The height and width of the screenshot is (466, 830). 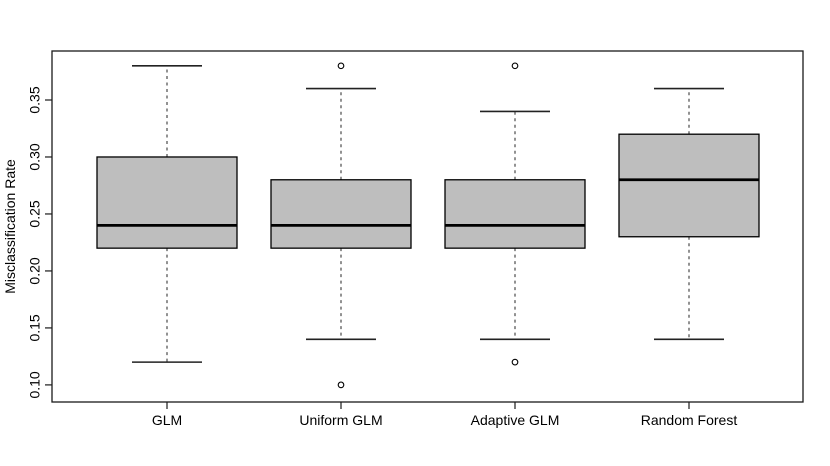 What do you see at coordinates (35, 213) in the screenshot?
I see `y-tick-label: 0.25` at bounding box center [35, 213].